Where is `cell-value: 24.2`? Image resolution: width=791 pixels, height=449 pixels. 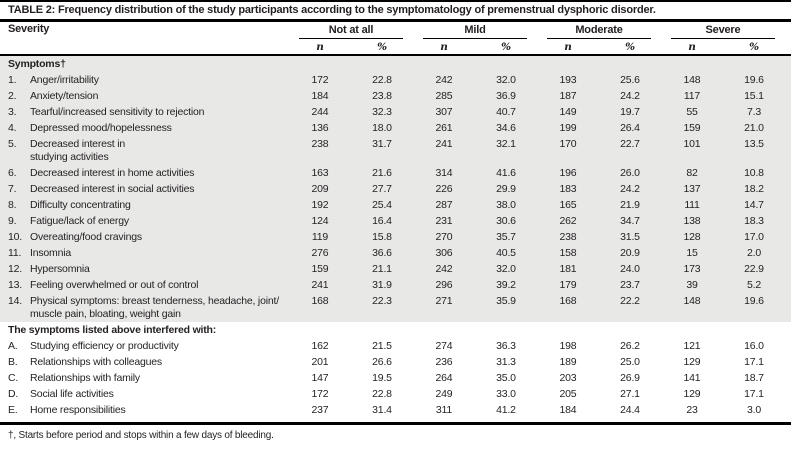 cell-value: 24.2 is located at coordinates (630, 95).